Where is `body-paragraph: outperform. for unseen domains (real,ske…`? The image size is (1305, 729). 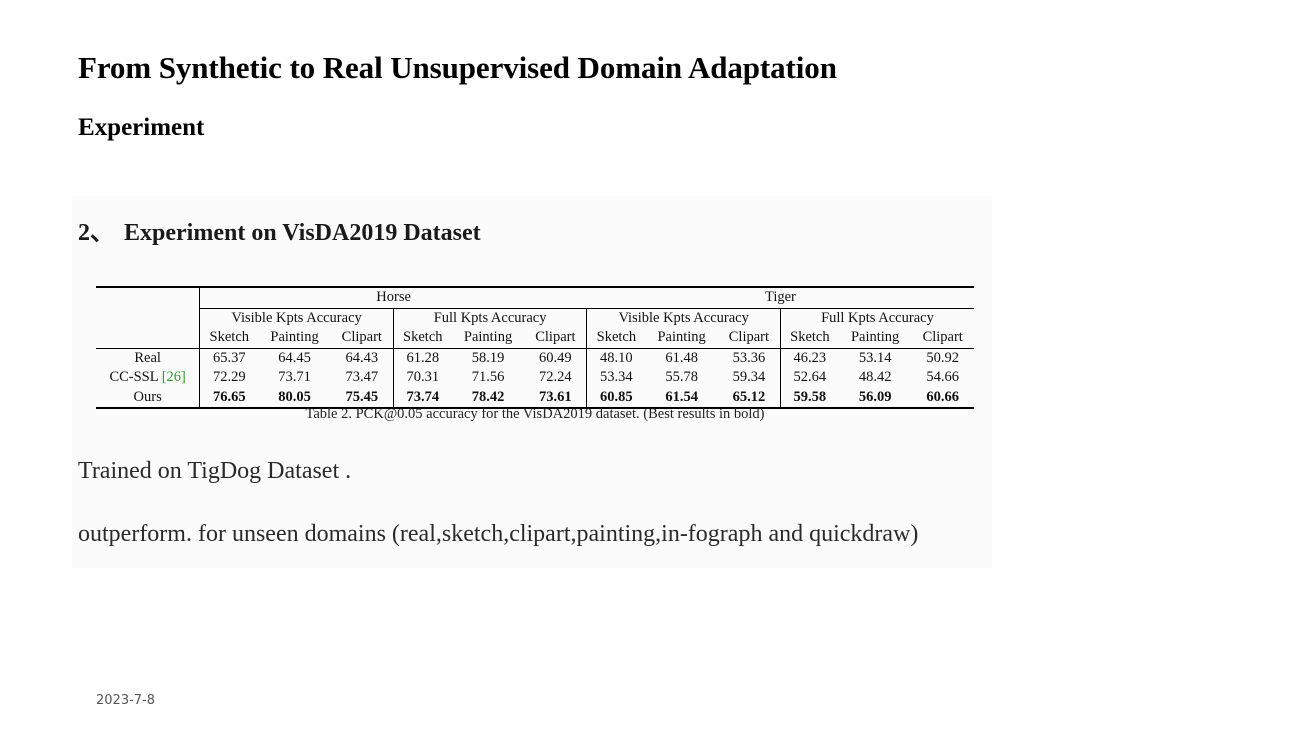
body-paragraph: outperform. for unseen domains (real,ske… is located at coordinates (498, 534).